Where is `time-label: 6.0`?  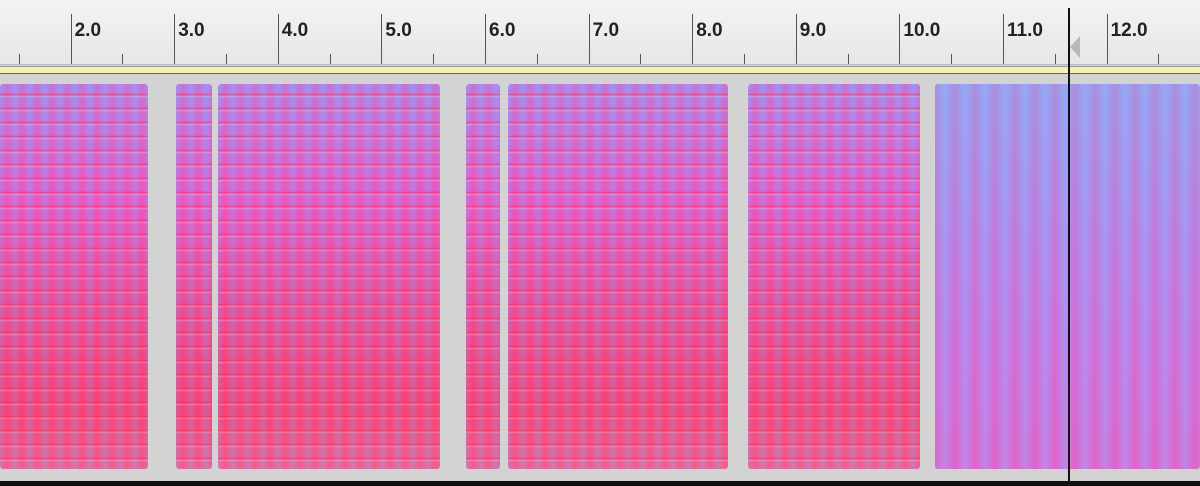
time-label: 6.0 is located at coordinates (502, 30).